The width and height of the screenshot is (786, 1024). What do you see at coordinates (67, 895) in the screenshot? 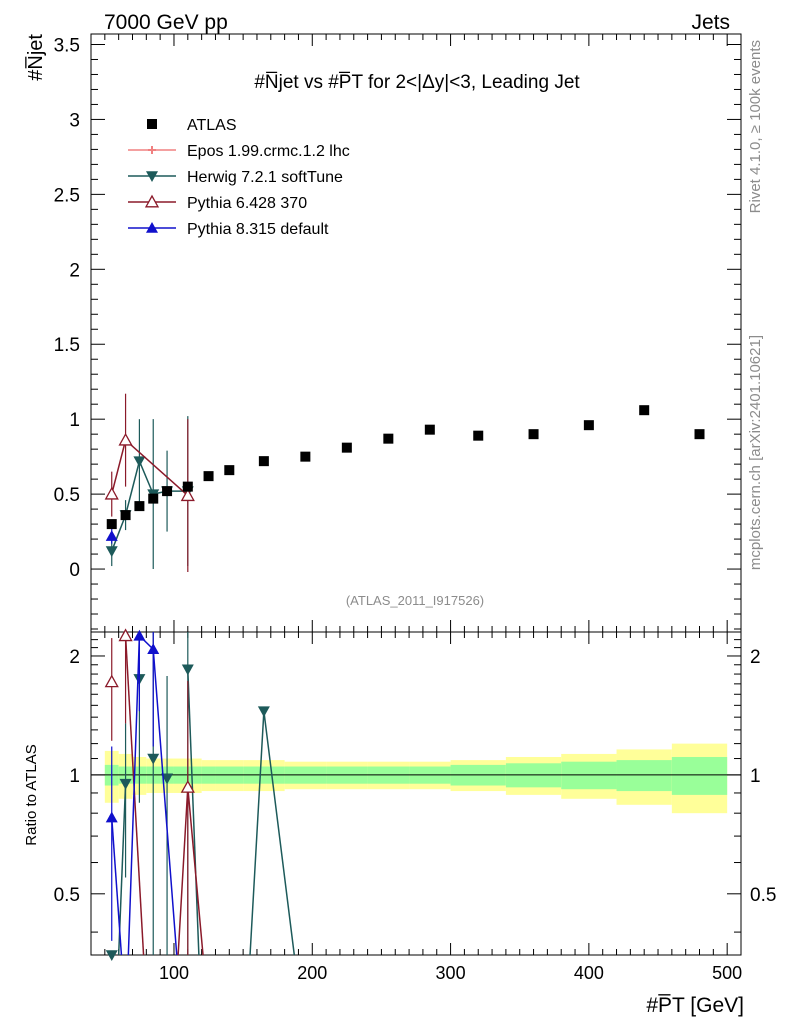
I see `ratio-tick-label: 0.5` at bounding box center [67, 895].